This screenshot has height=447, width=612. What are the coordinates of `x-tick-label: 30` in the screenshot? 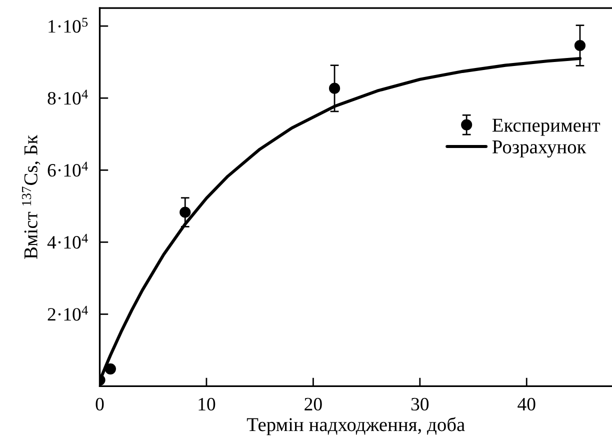 It's located at (420, 404).